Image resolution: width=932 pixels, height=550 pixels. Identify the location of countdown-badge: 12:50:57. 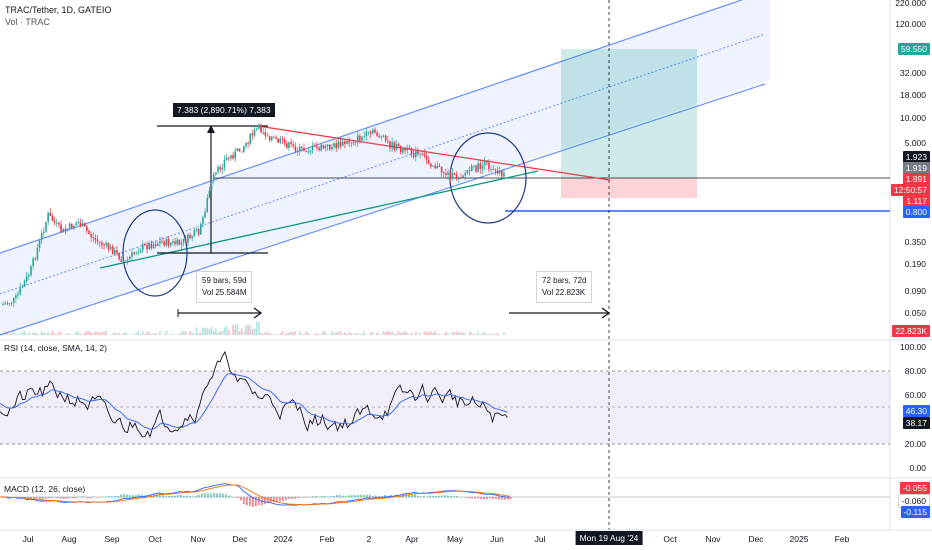
(910, 190).